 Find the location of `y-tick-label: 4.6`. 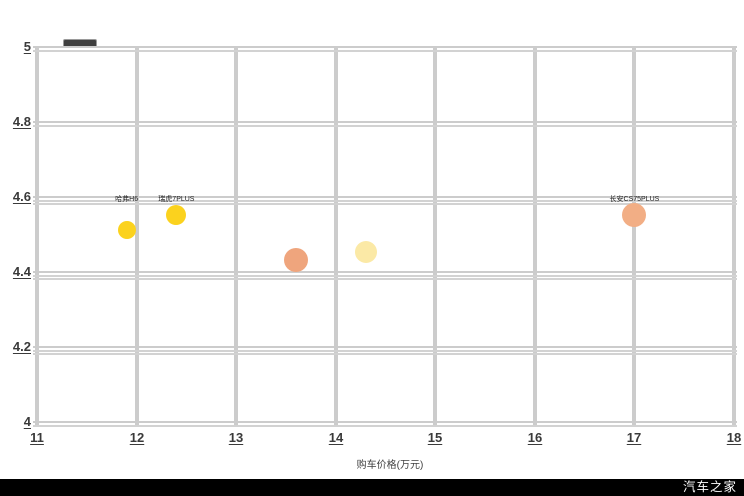

y-tick-label: 4.6 is located at coordinates (21, 196).